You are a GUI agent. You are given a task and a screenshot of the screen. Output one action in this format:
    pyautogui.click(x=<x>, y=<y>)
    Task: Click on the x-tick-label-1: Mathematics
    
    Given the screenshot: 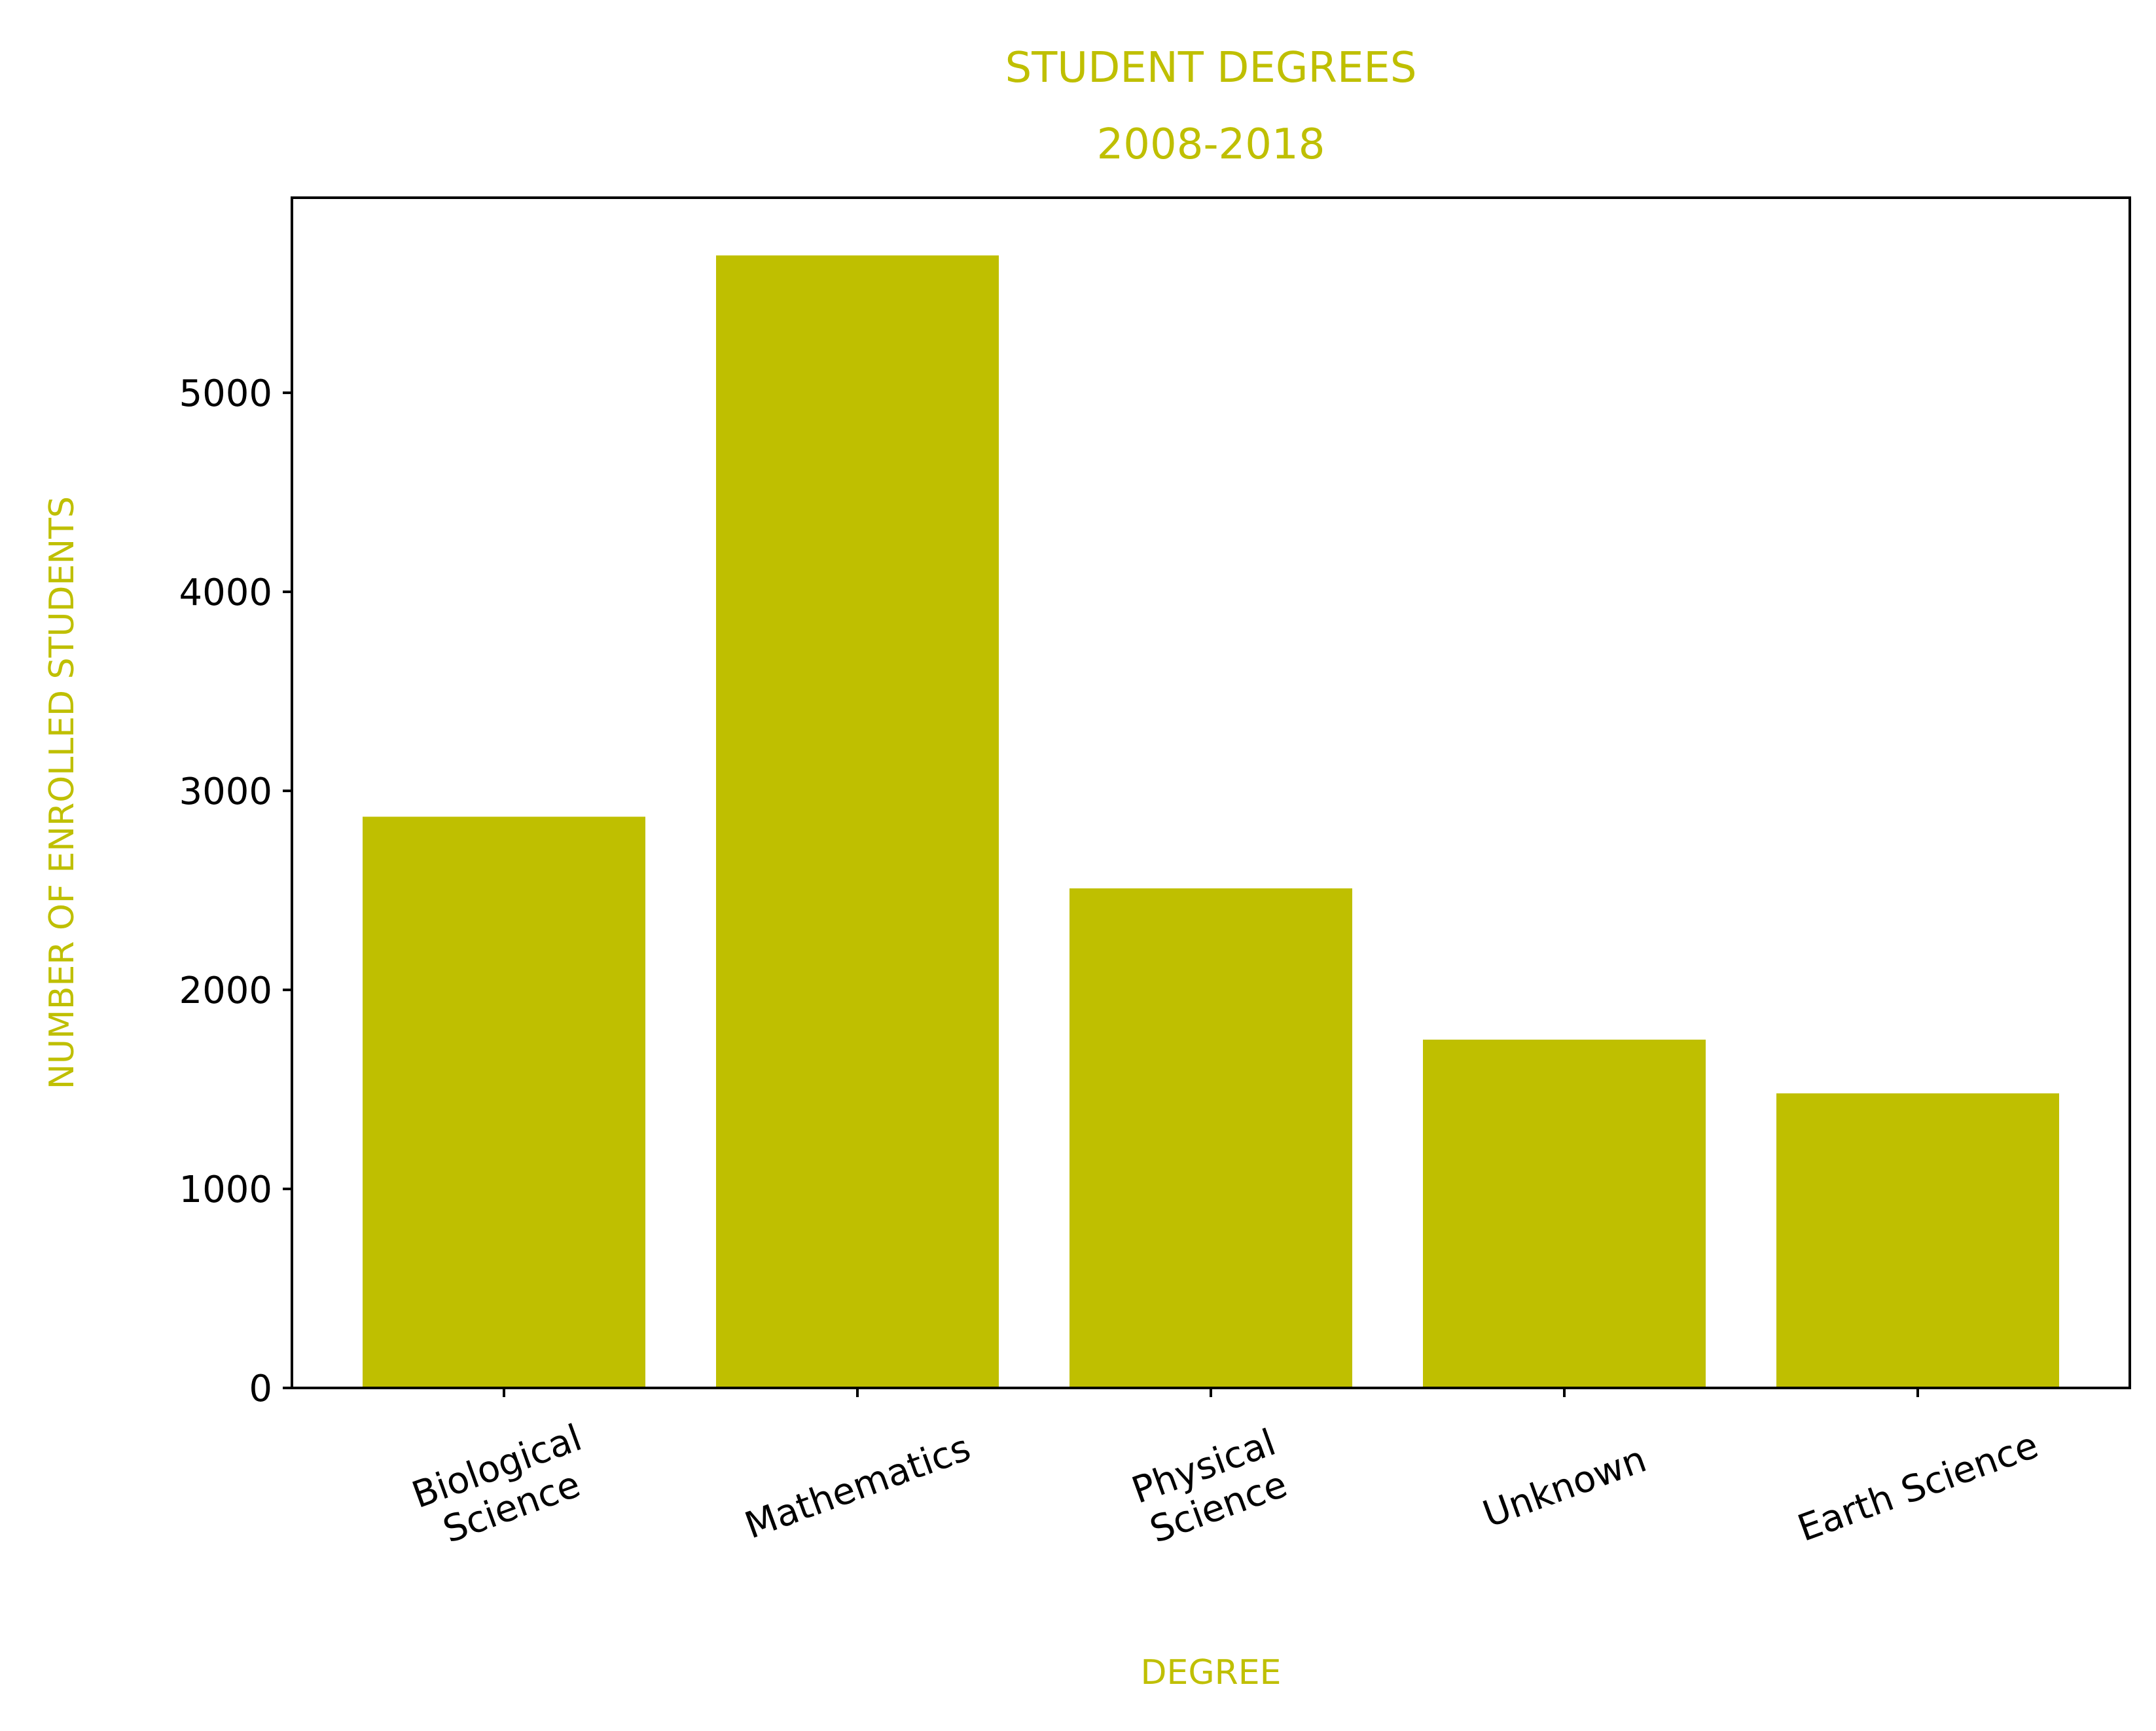 What is the action you would take?
    pyautogui.click(x=858, y=1487)
    